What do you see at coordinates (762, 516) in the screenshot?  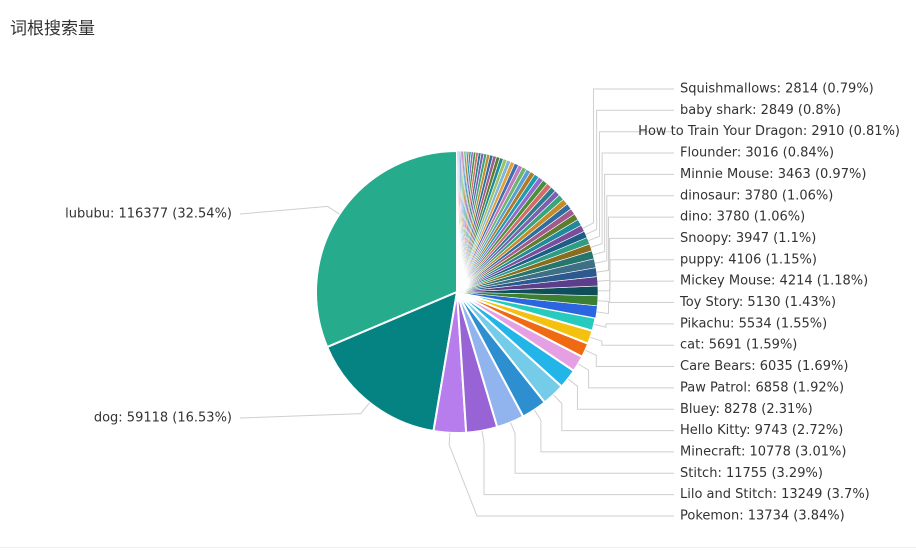 I see `label-pokemon: Pokemon: 13734 (3.84%)` at bounding box center [762, 516].